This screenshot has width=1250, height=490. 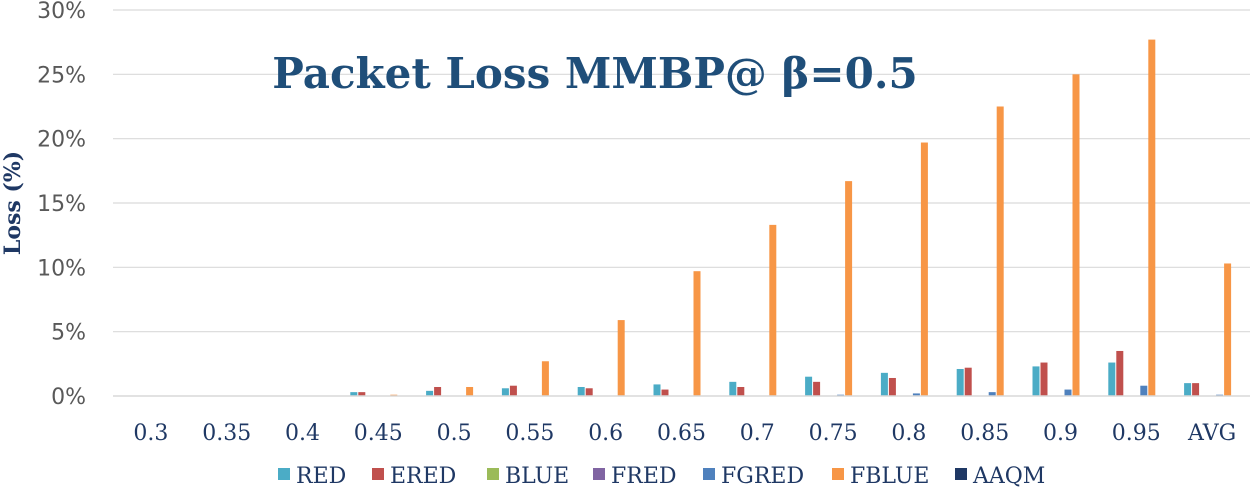 I want to click on bar-ered-0.65, so click(x=665, y=392).